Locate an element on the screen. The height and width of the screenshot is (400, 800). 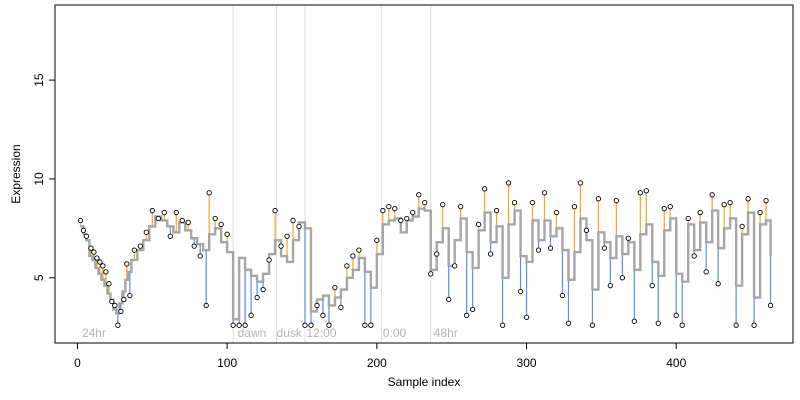
x-axis-label: Sample index is located at coordinates (424, 382).